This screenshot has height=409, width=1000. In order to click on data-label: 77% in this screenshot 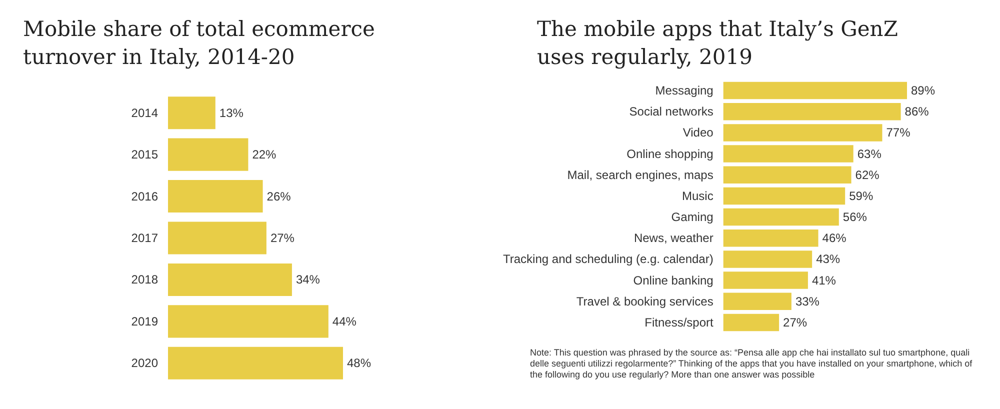, I will do `click(898, 133)`.